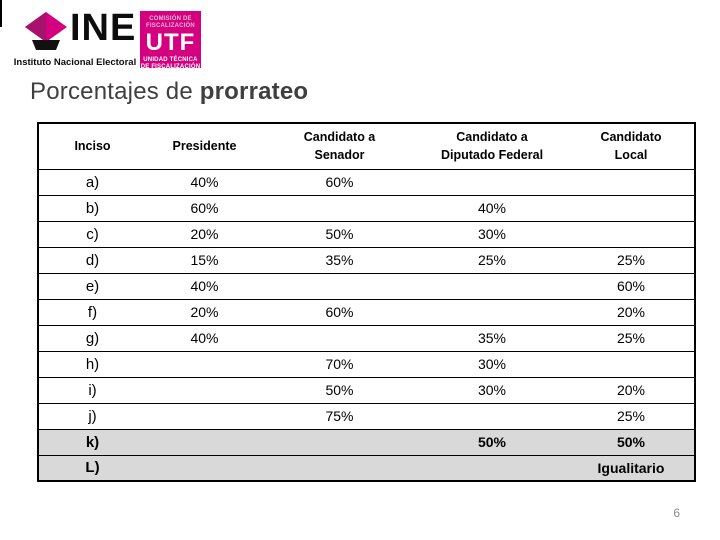 The image size is (720, 540). Describe the element at coordinates (492, 208) in the screenshot. I see `cell-diputado-federal: 40%` at that location.